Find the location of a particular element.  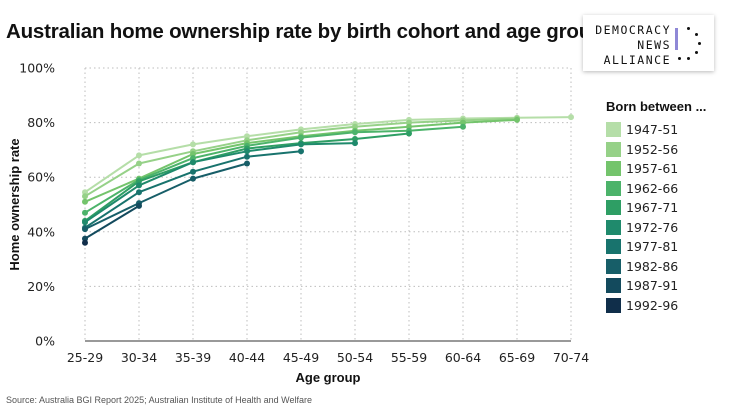

legend-label: 1947-51 is located at coordinates (652, 130).